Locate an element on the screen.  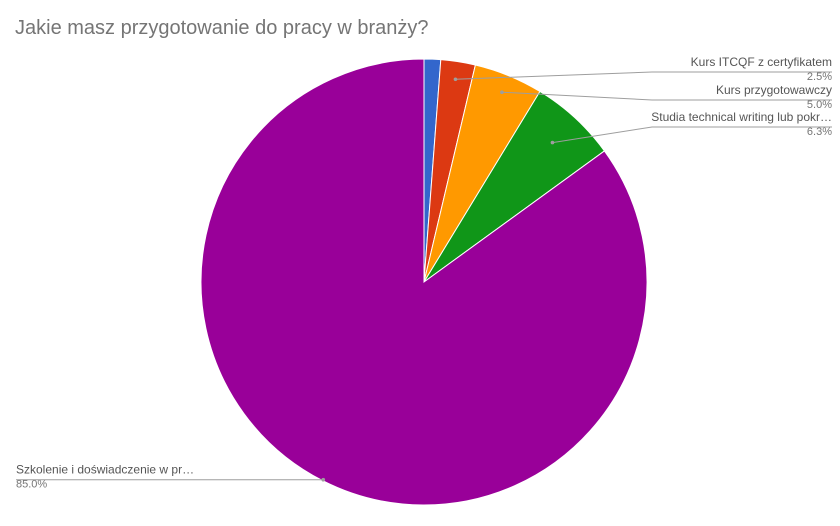
slice-value-kurs-itcqf-z-certyfikatem: 2.5% is located at coordinates (819, 77).